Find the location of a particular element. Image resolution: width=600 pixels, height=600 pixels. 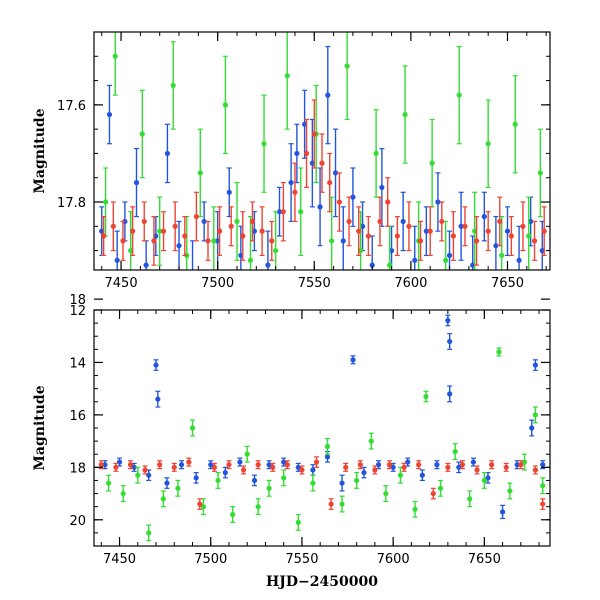

x-tick-label: 7600 is located at coordinates (410, 283).